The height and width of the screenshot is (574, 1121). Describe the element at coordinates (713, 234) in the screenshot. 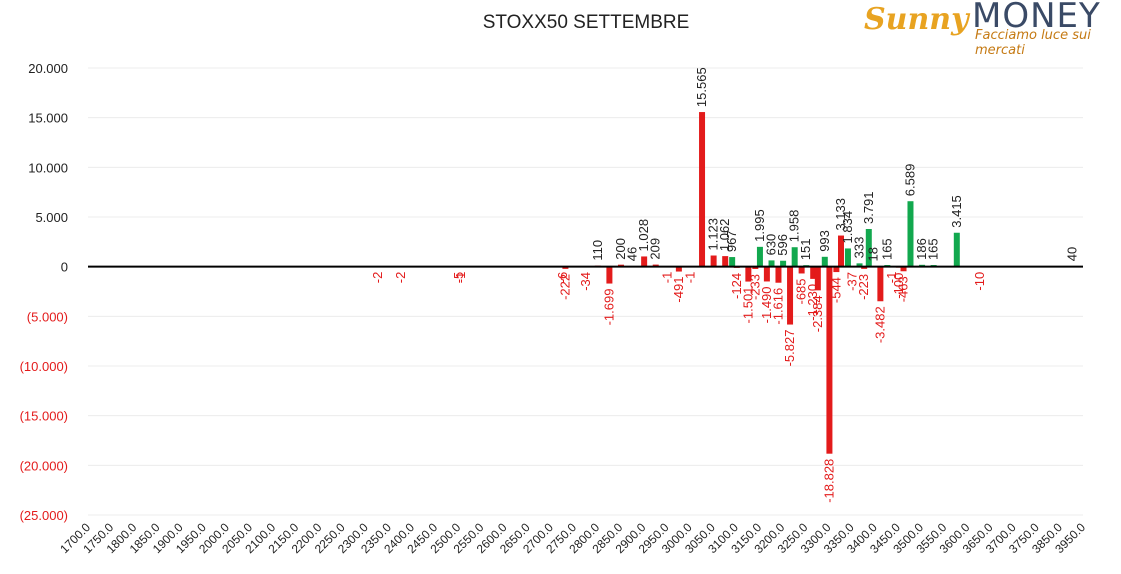

I see `bar-value-label: 1.123` at that location.